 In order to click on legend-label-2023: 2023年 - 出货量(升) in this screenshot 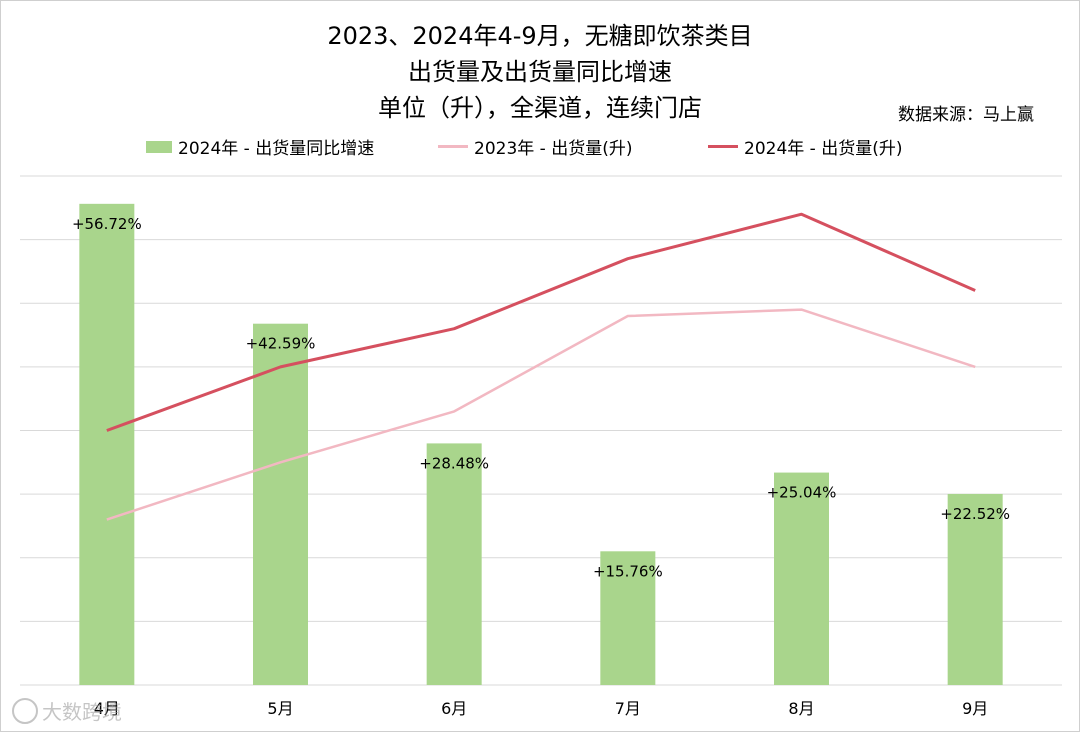, I will do `click(553, 149)`.